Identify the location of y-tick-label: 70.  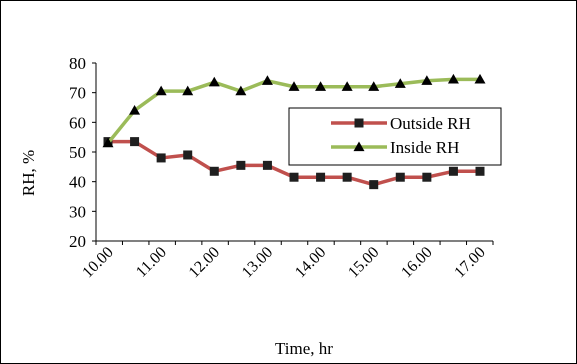
(77, 93).